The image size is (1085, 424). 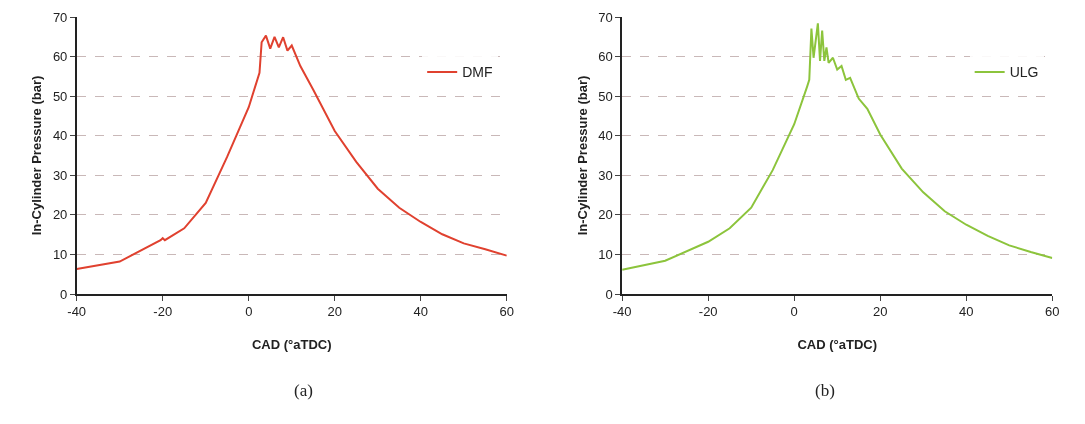 I want to click on text: (a), so click(x=303, y=390).